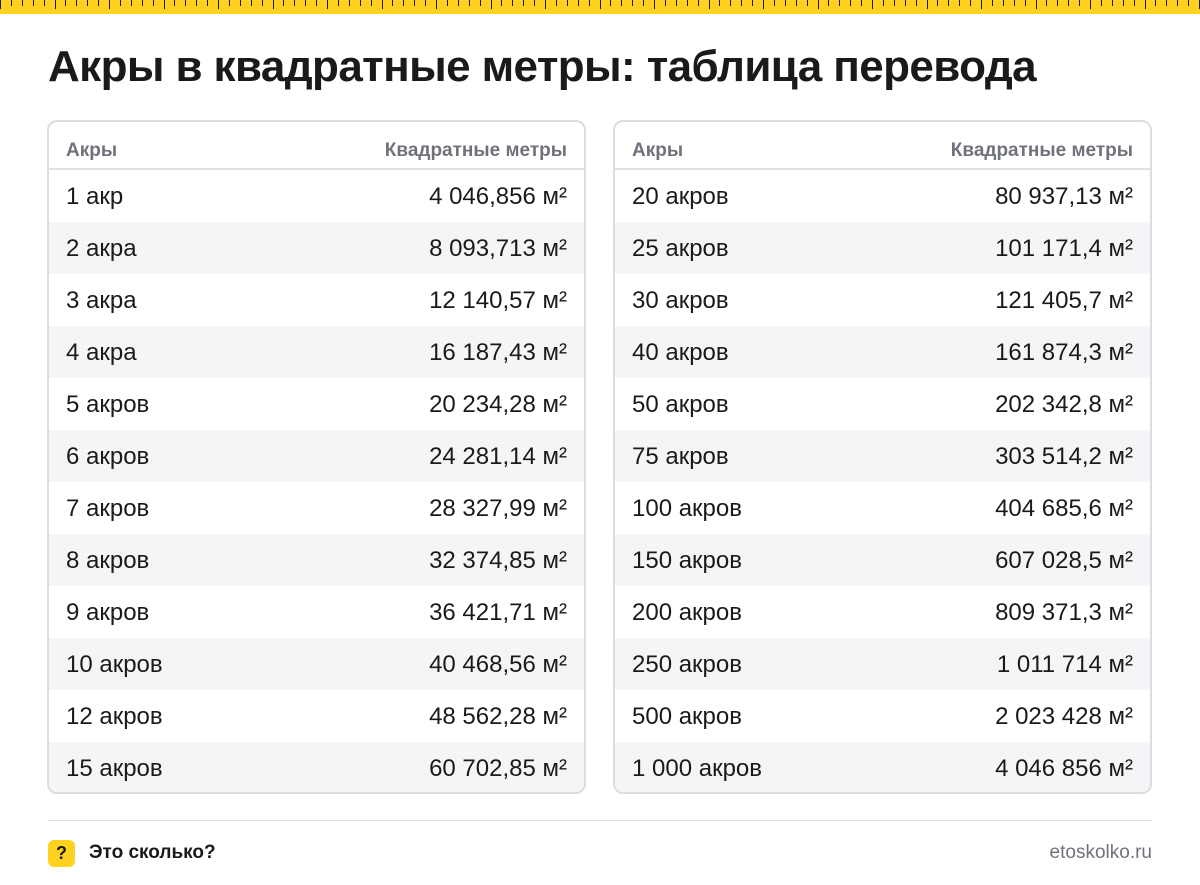 Image resolution: width=1200 pixels, height=885 pixels. Describe the element at coordinates (680, 456) in the screenshot. I see `acres-cell: 75 акров` at that location.